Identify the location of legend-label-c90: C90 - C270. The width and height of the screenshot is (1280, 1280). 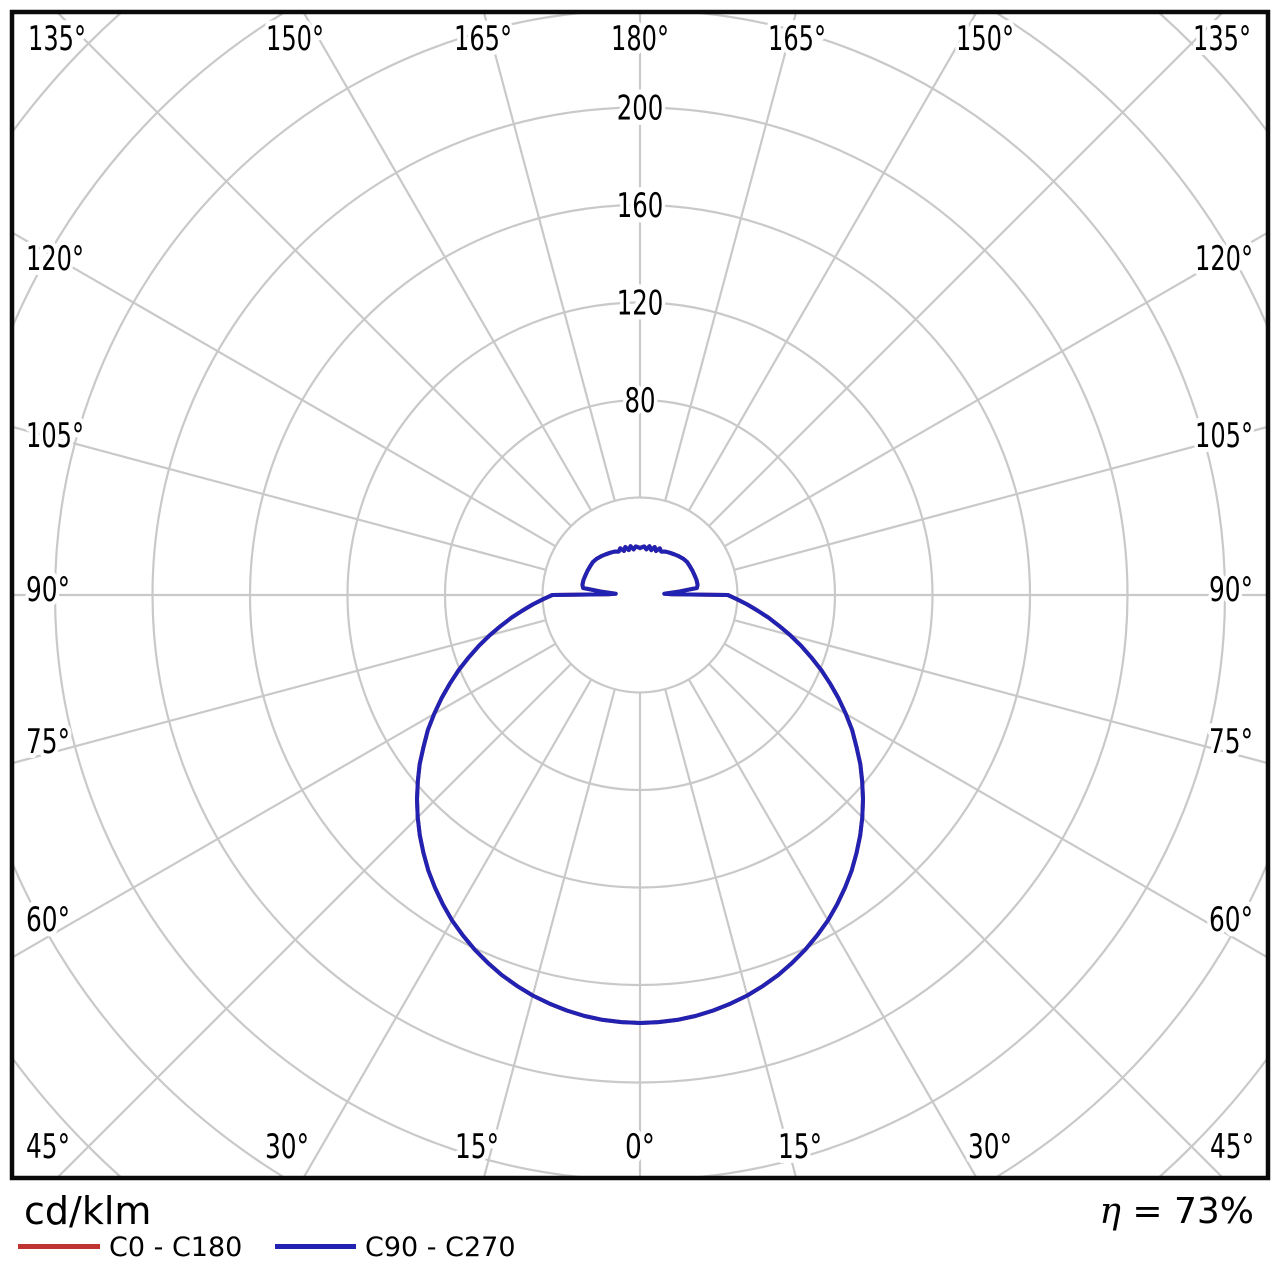
(440, 1247).